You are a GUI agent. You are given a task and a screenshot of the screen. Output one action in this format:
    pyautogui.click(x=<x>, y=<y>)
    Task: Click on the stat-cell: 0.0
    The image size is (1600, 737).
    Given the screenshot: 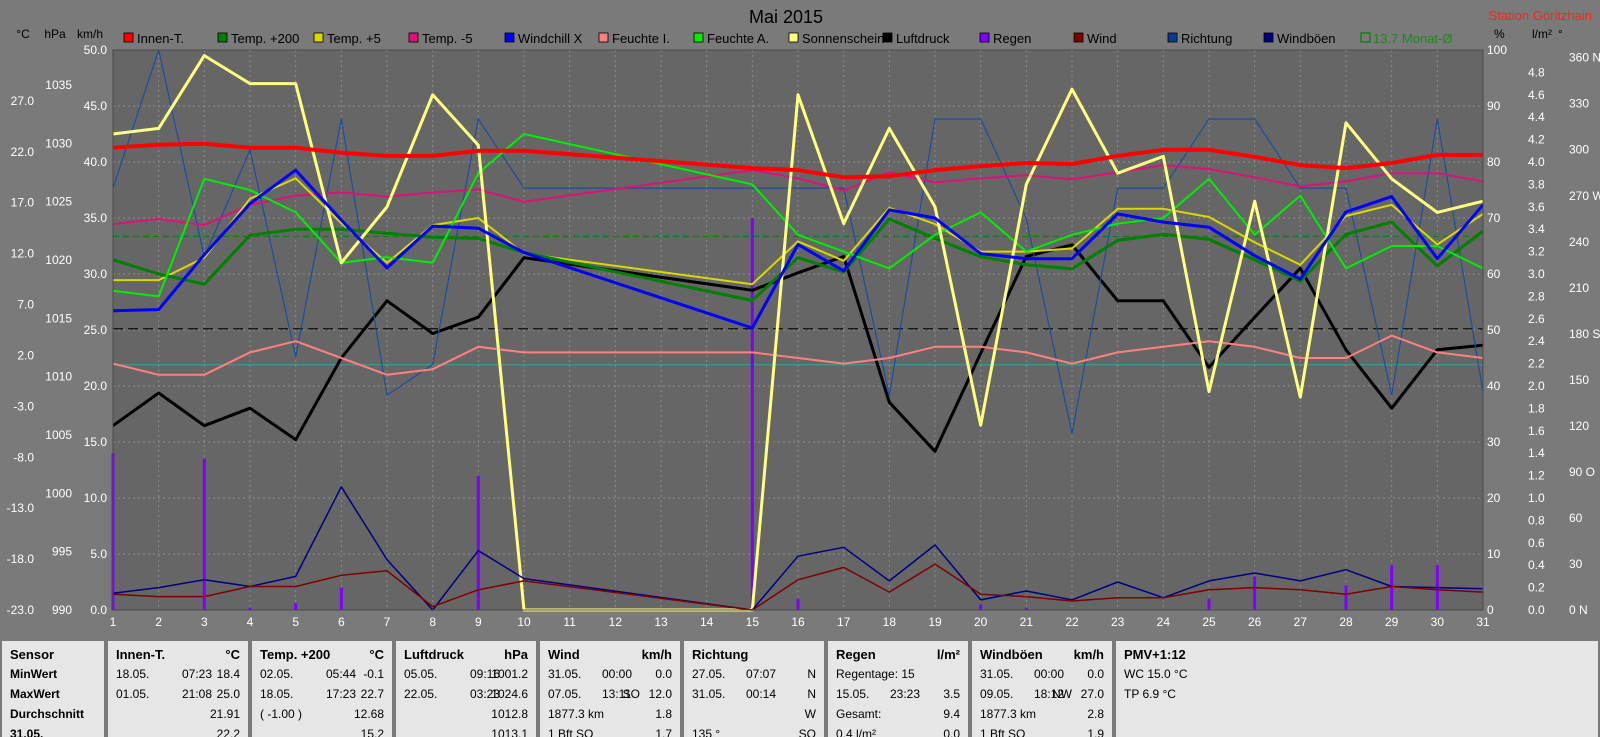 What is the action you would take?
    pyautogui.click(x=663, y=674)
    